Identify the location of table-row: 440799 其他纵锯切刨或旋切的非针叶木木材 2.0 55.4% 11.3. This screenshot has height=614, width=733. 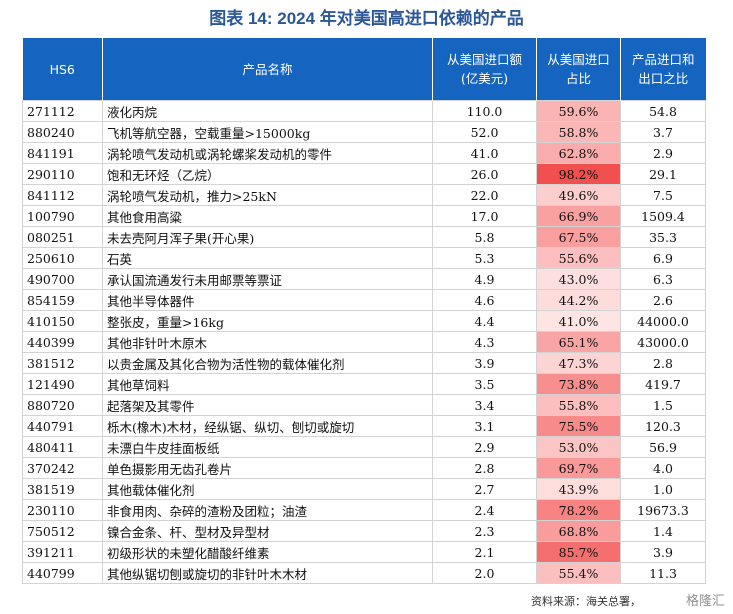
(364, 573).